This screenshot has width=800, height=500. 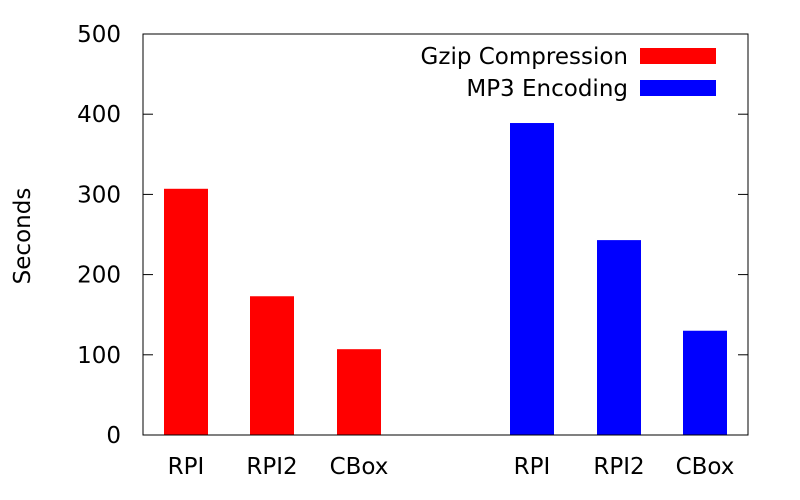 What do you see at coordinates (186, 311) in the screenshot?
I see `bar-gzip-compression-rpi` at bounding box center [186, 311].